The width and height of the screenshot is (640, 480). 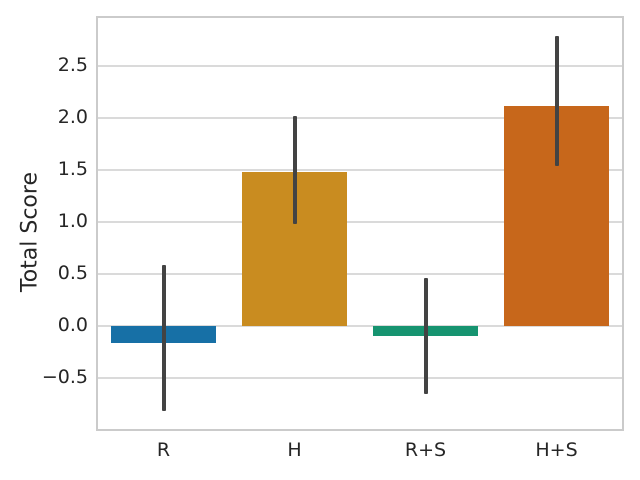 I want to click on xtick-label-H: H, so click(x=294, y=450).